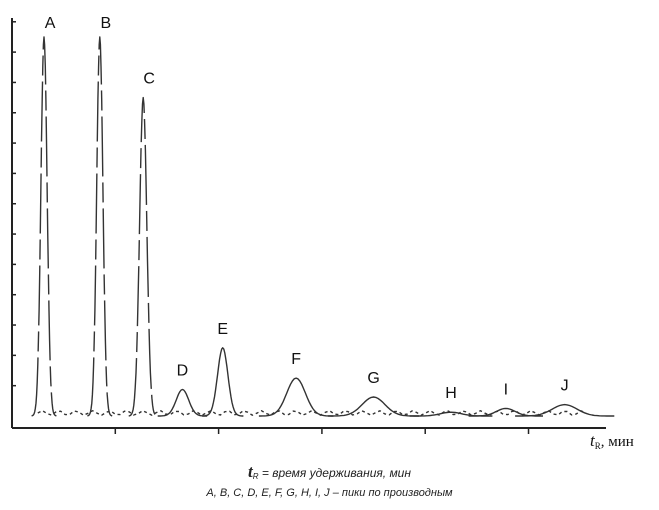 The height and width of the screenshot is (510, 659). I want to click on x-axis-label: tR, мин, so click(612, 441).